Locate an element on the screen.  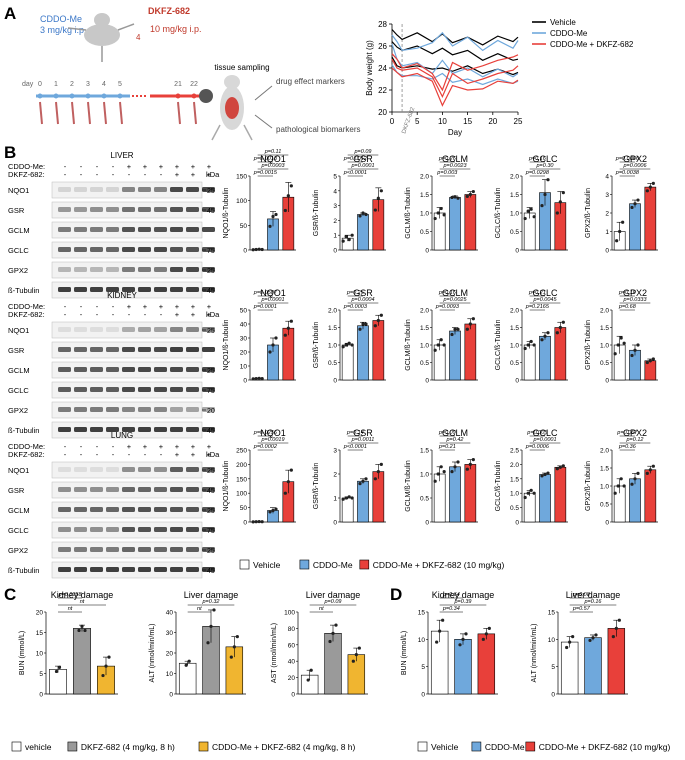
timeline-day-label: 5 is located at coordinates (120, 84).